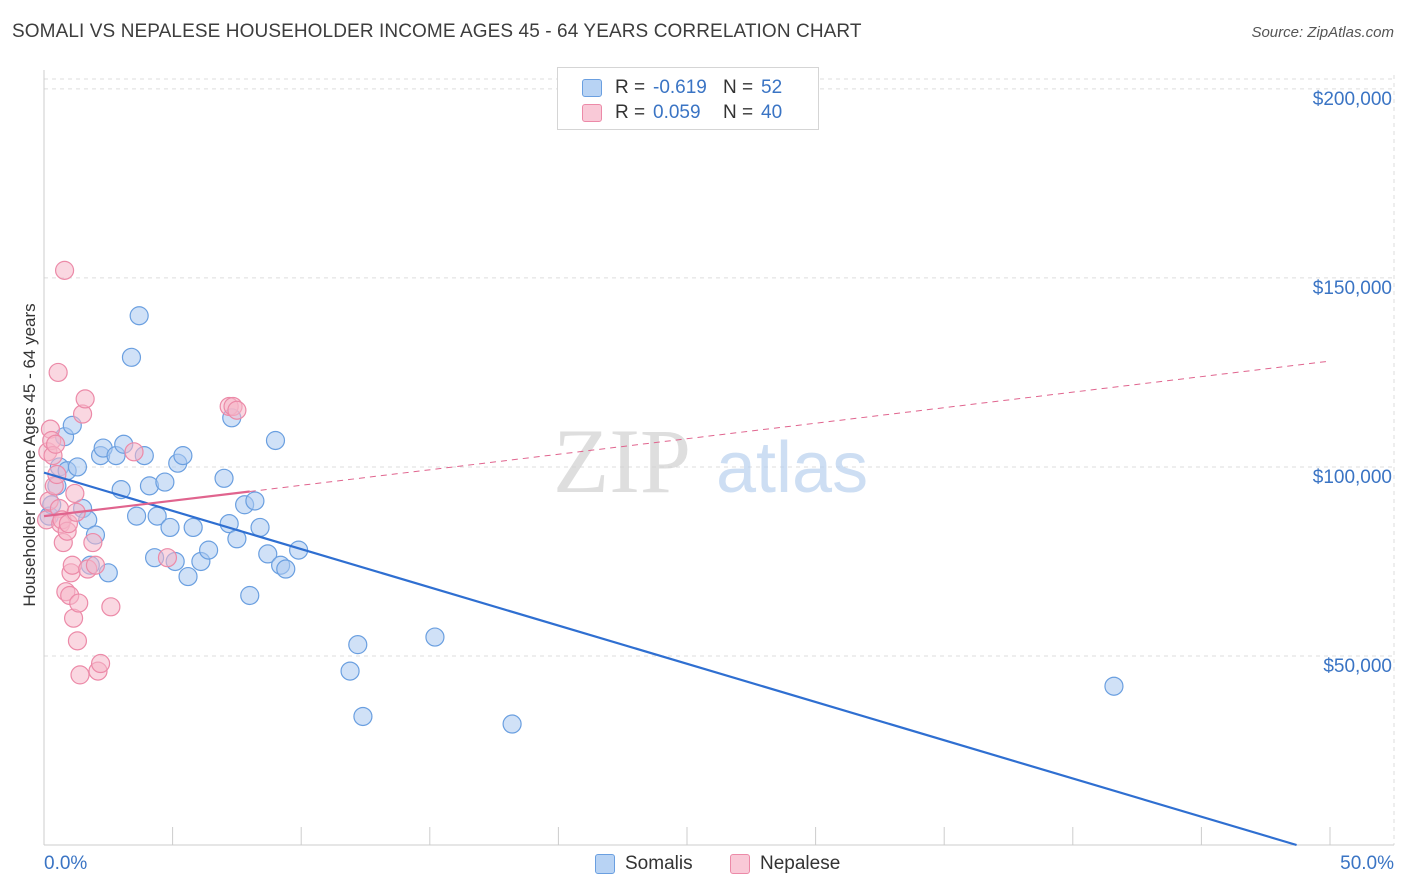 This screenshot has width=1406, height=892. What do you see at coordinates (792, 468) in the screenshot?
I see `watermark-atlas: atlas` at bounding box center [792, 468].